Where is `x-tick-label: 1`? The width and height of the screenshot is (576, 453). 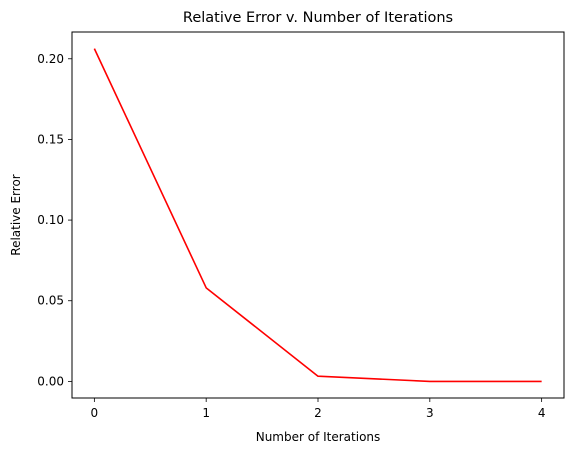 x-tick-label: 1 is located at coordinates (206, 413).